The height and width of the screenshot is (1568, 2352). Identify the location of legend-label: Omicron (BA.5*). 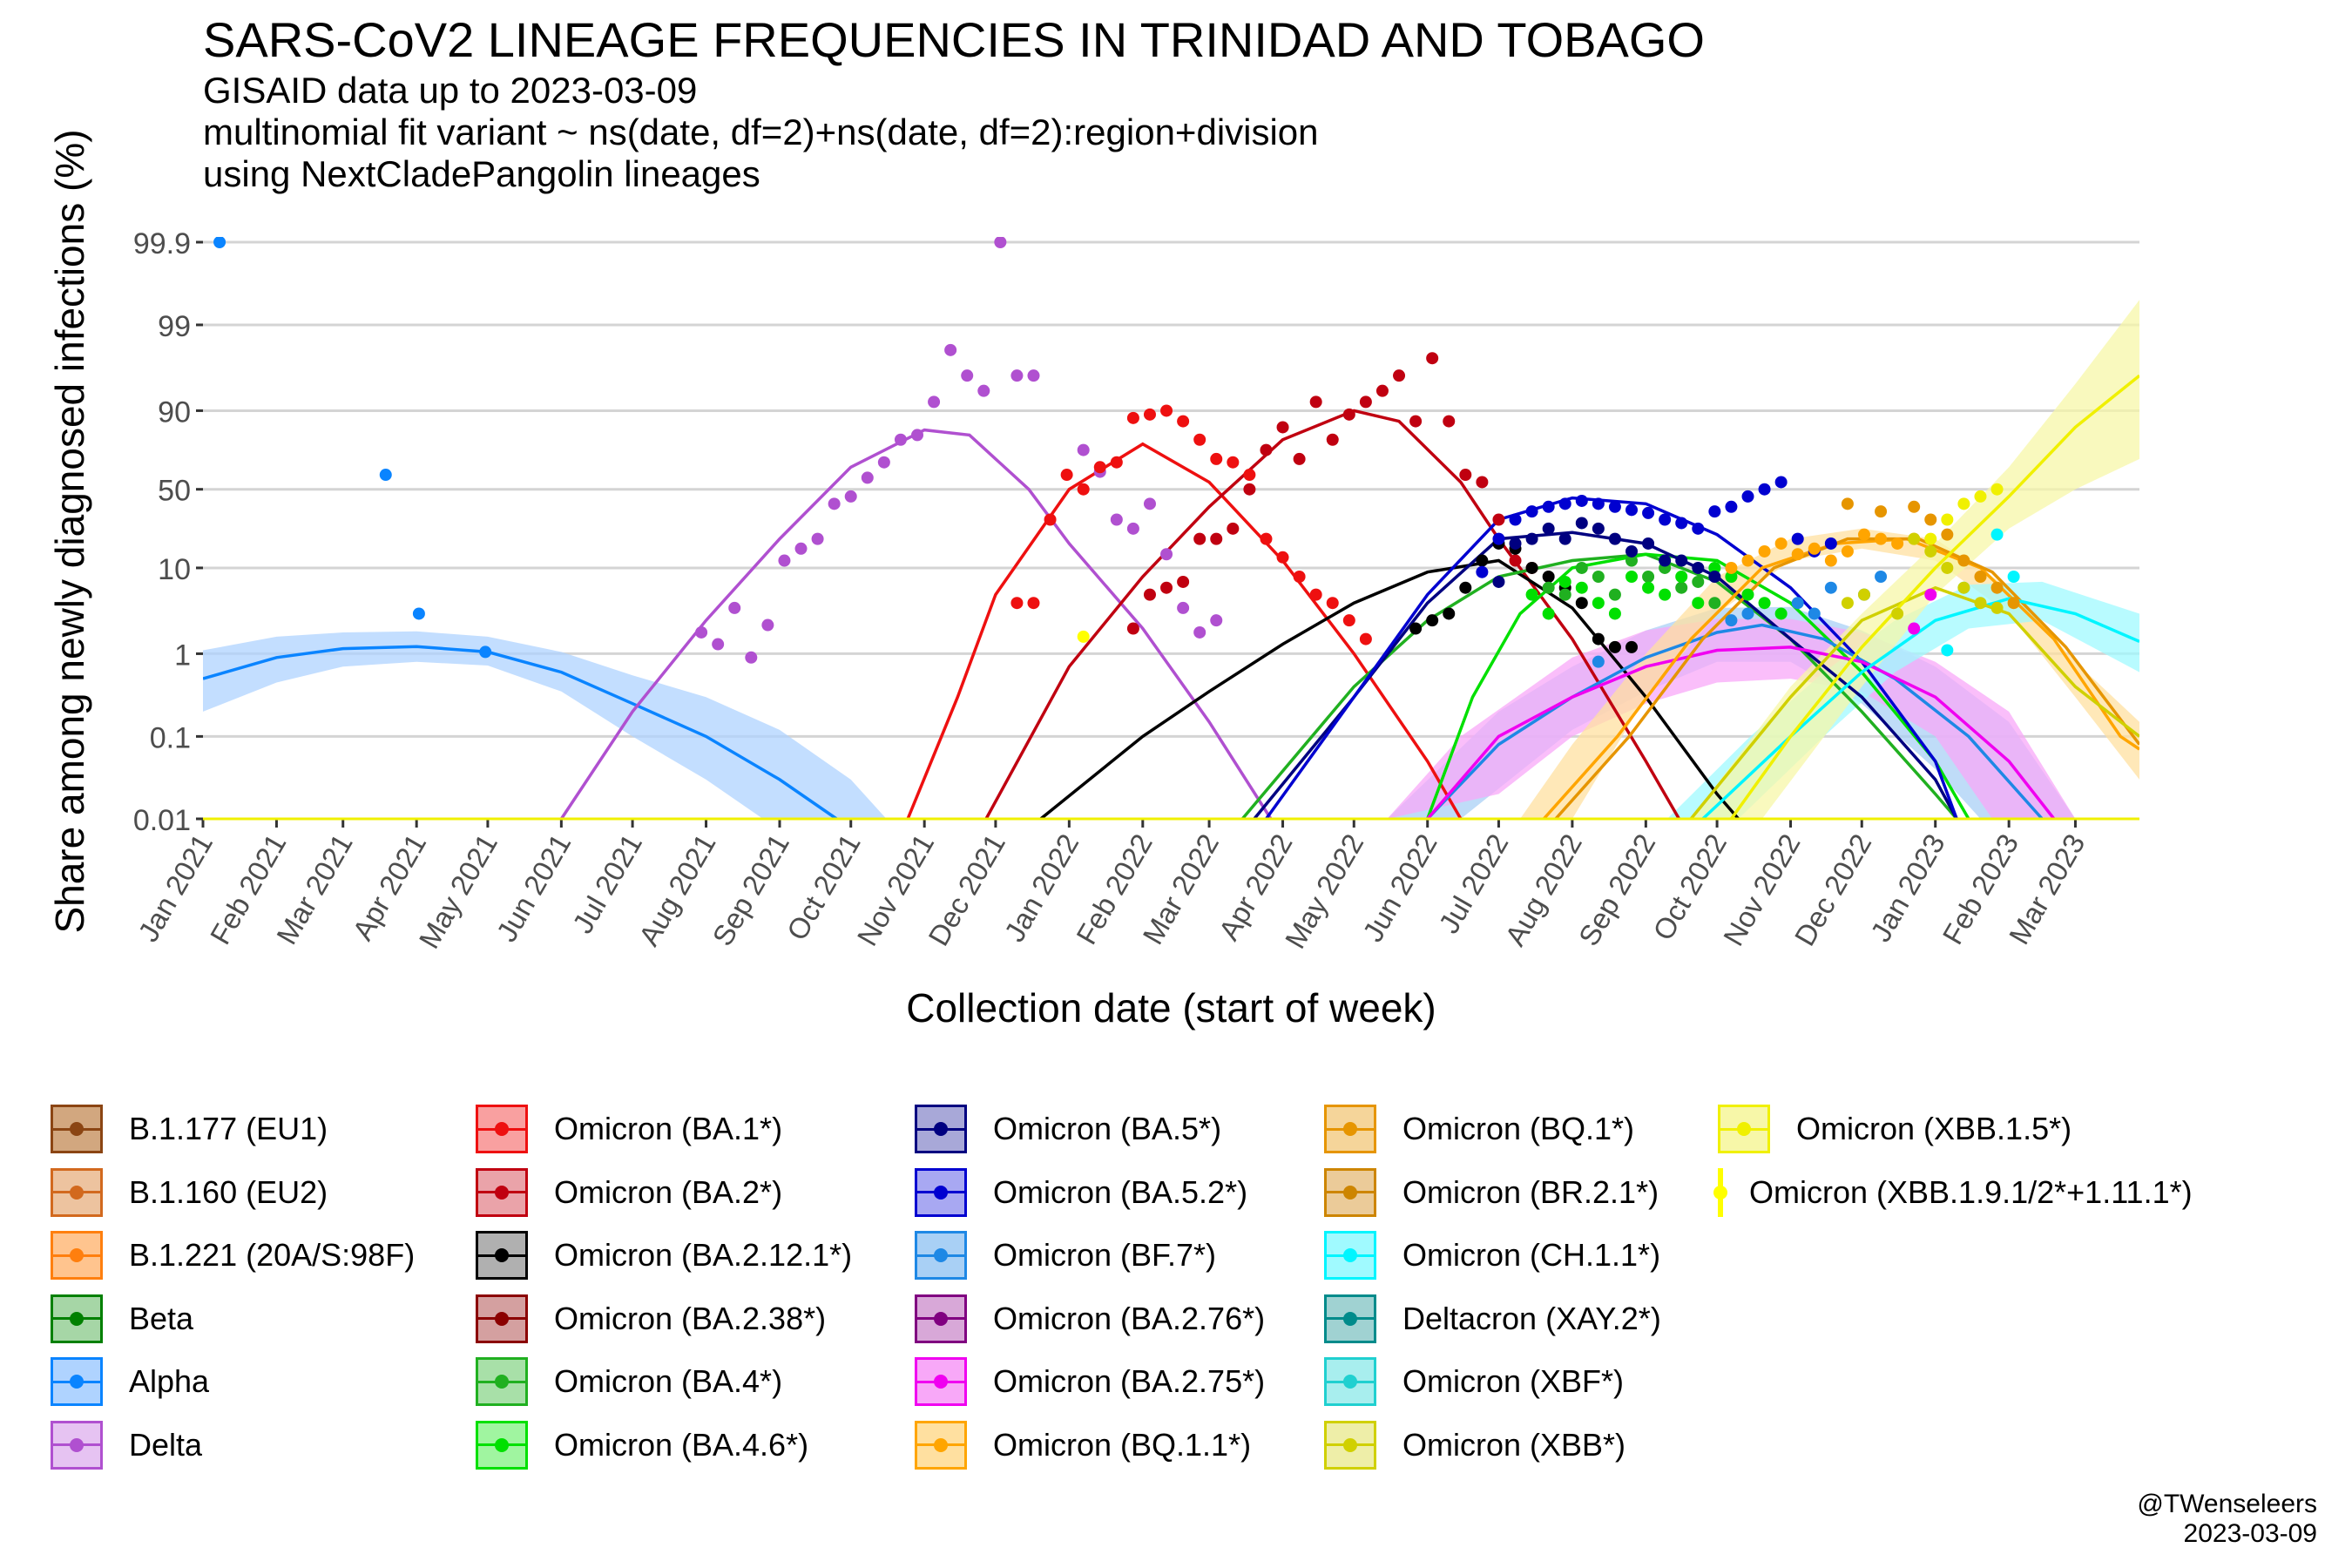
(1107, 1129).